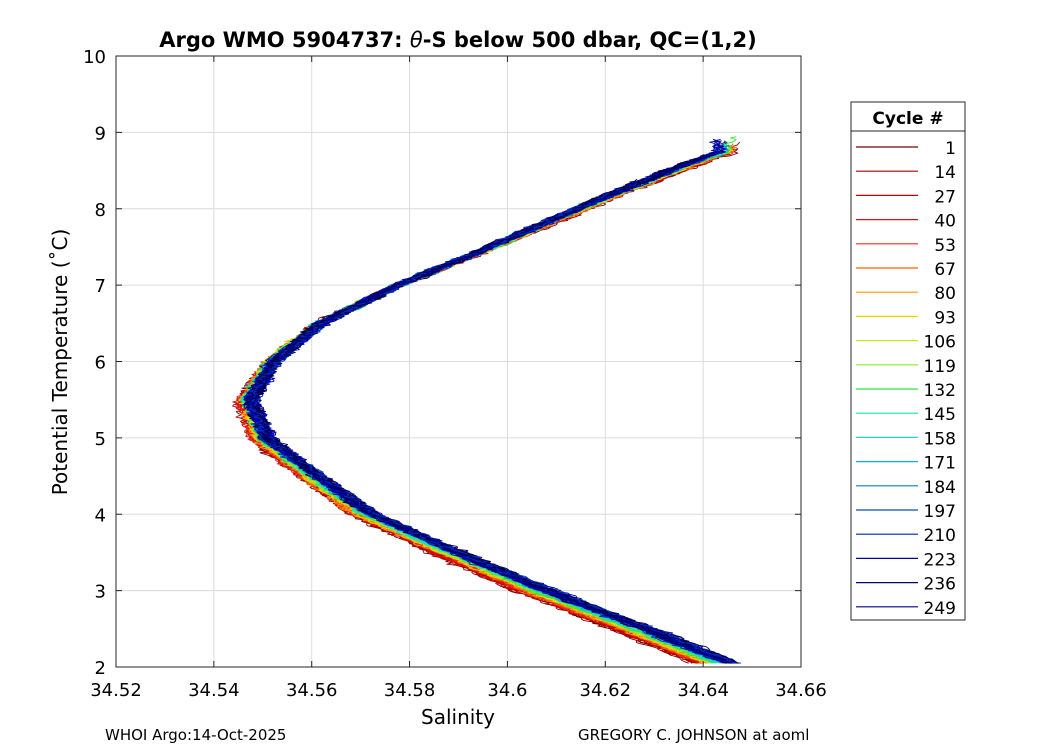 The height and width of the screenshot is (750, 1050). What do you see at coordinates (100, 515) in the screenshot?
I see `y-tick-label: 4` at bounding box center [100, 515].